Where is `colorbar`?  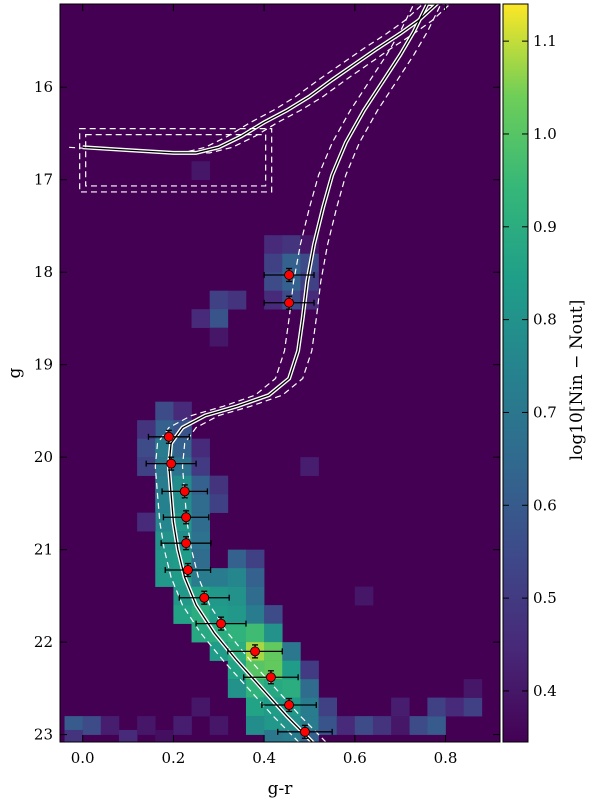 colorbar is located at coordinates (515, 373).